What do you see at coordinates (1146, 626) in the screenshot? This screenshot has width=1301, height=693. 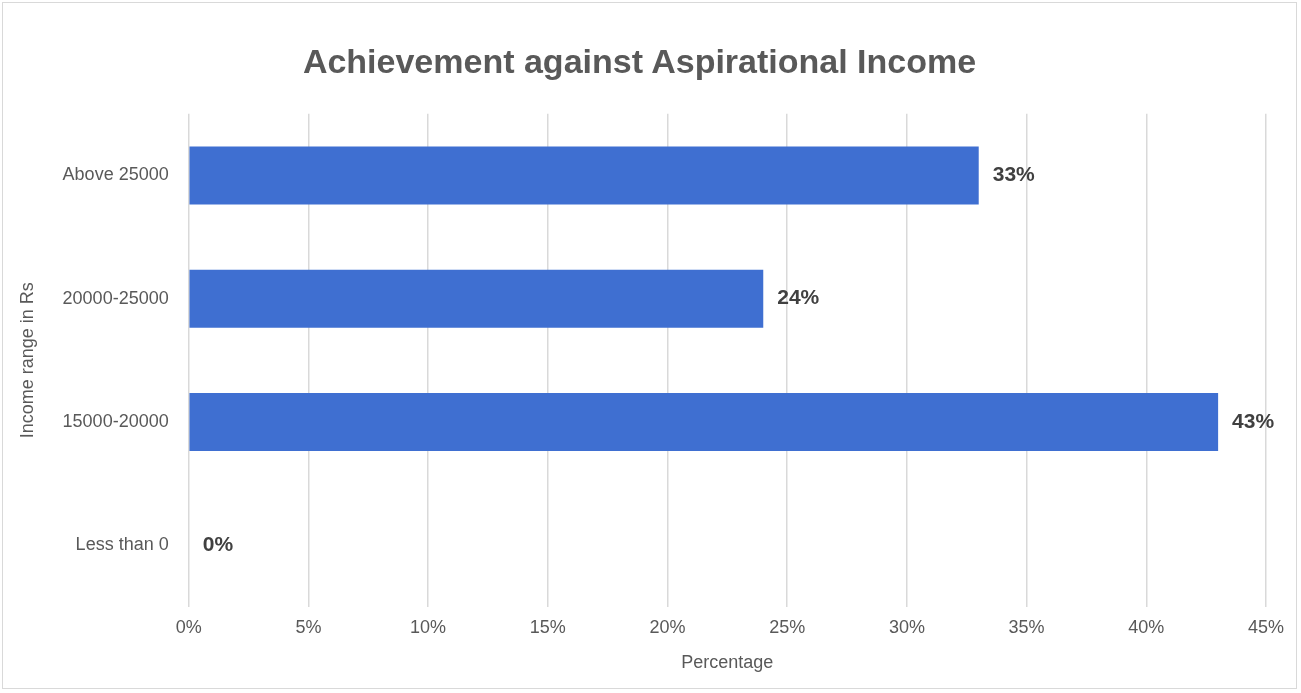 I see `x-tick-label: 40%` at bounding box center [1146, 626].